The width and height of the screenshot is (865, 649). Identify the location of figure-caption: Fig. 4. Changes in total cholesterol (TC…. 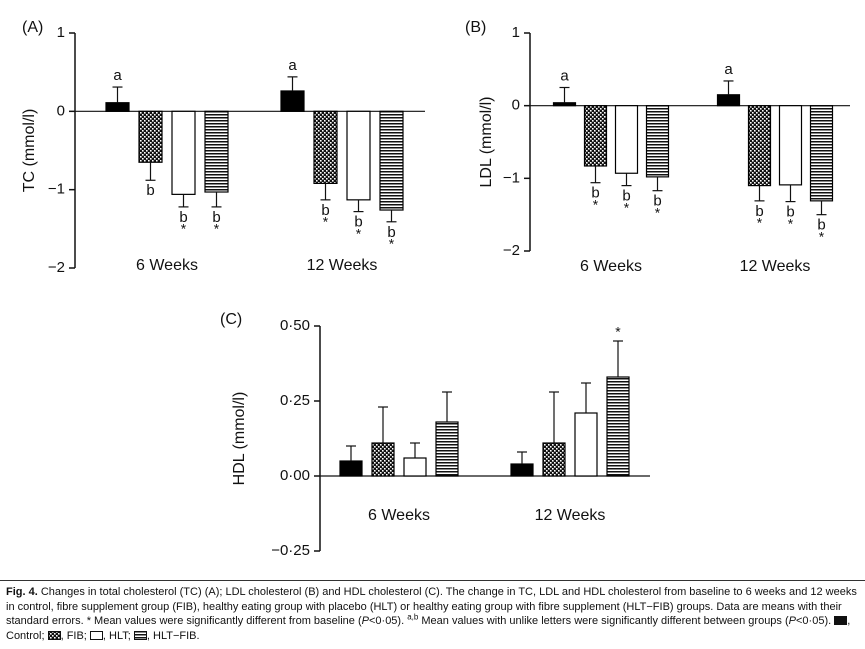
(432, 614).